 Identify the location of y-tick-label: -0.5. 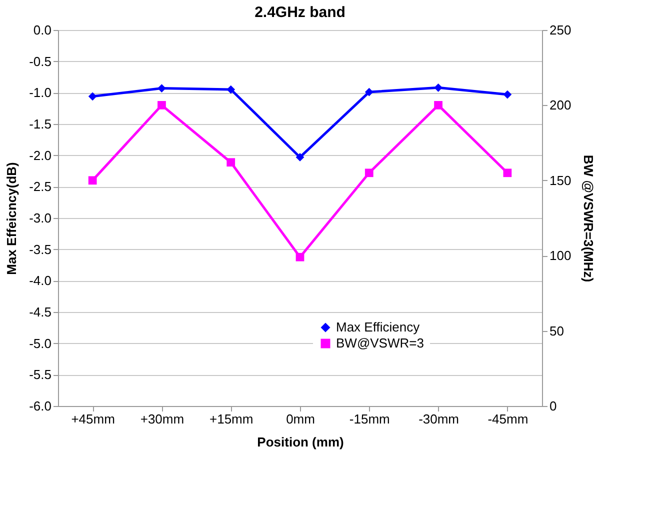
(40, 61).